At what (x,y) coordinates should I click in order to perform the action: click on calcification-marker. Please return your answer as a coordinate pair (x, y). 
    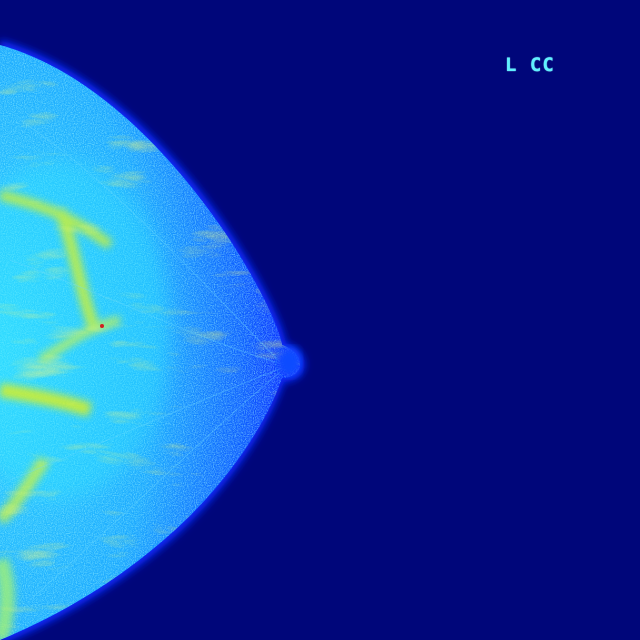
    Looking at the image, I should click on (102, 326).